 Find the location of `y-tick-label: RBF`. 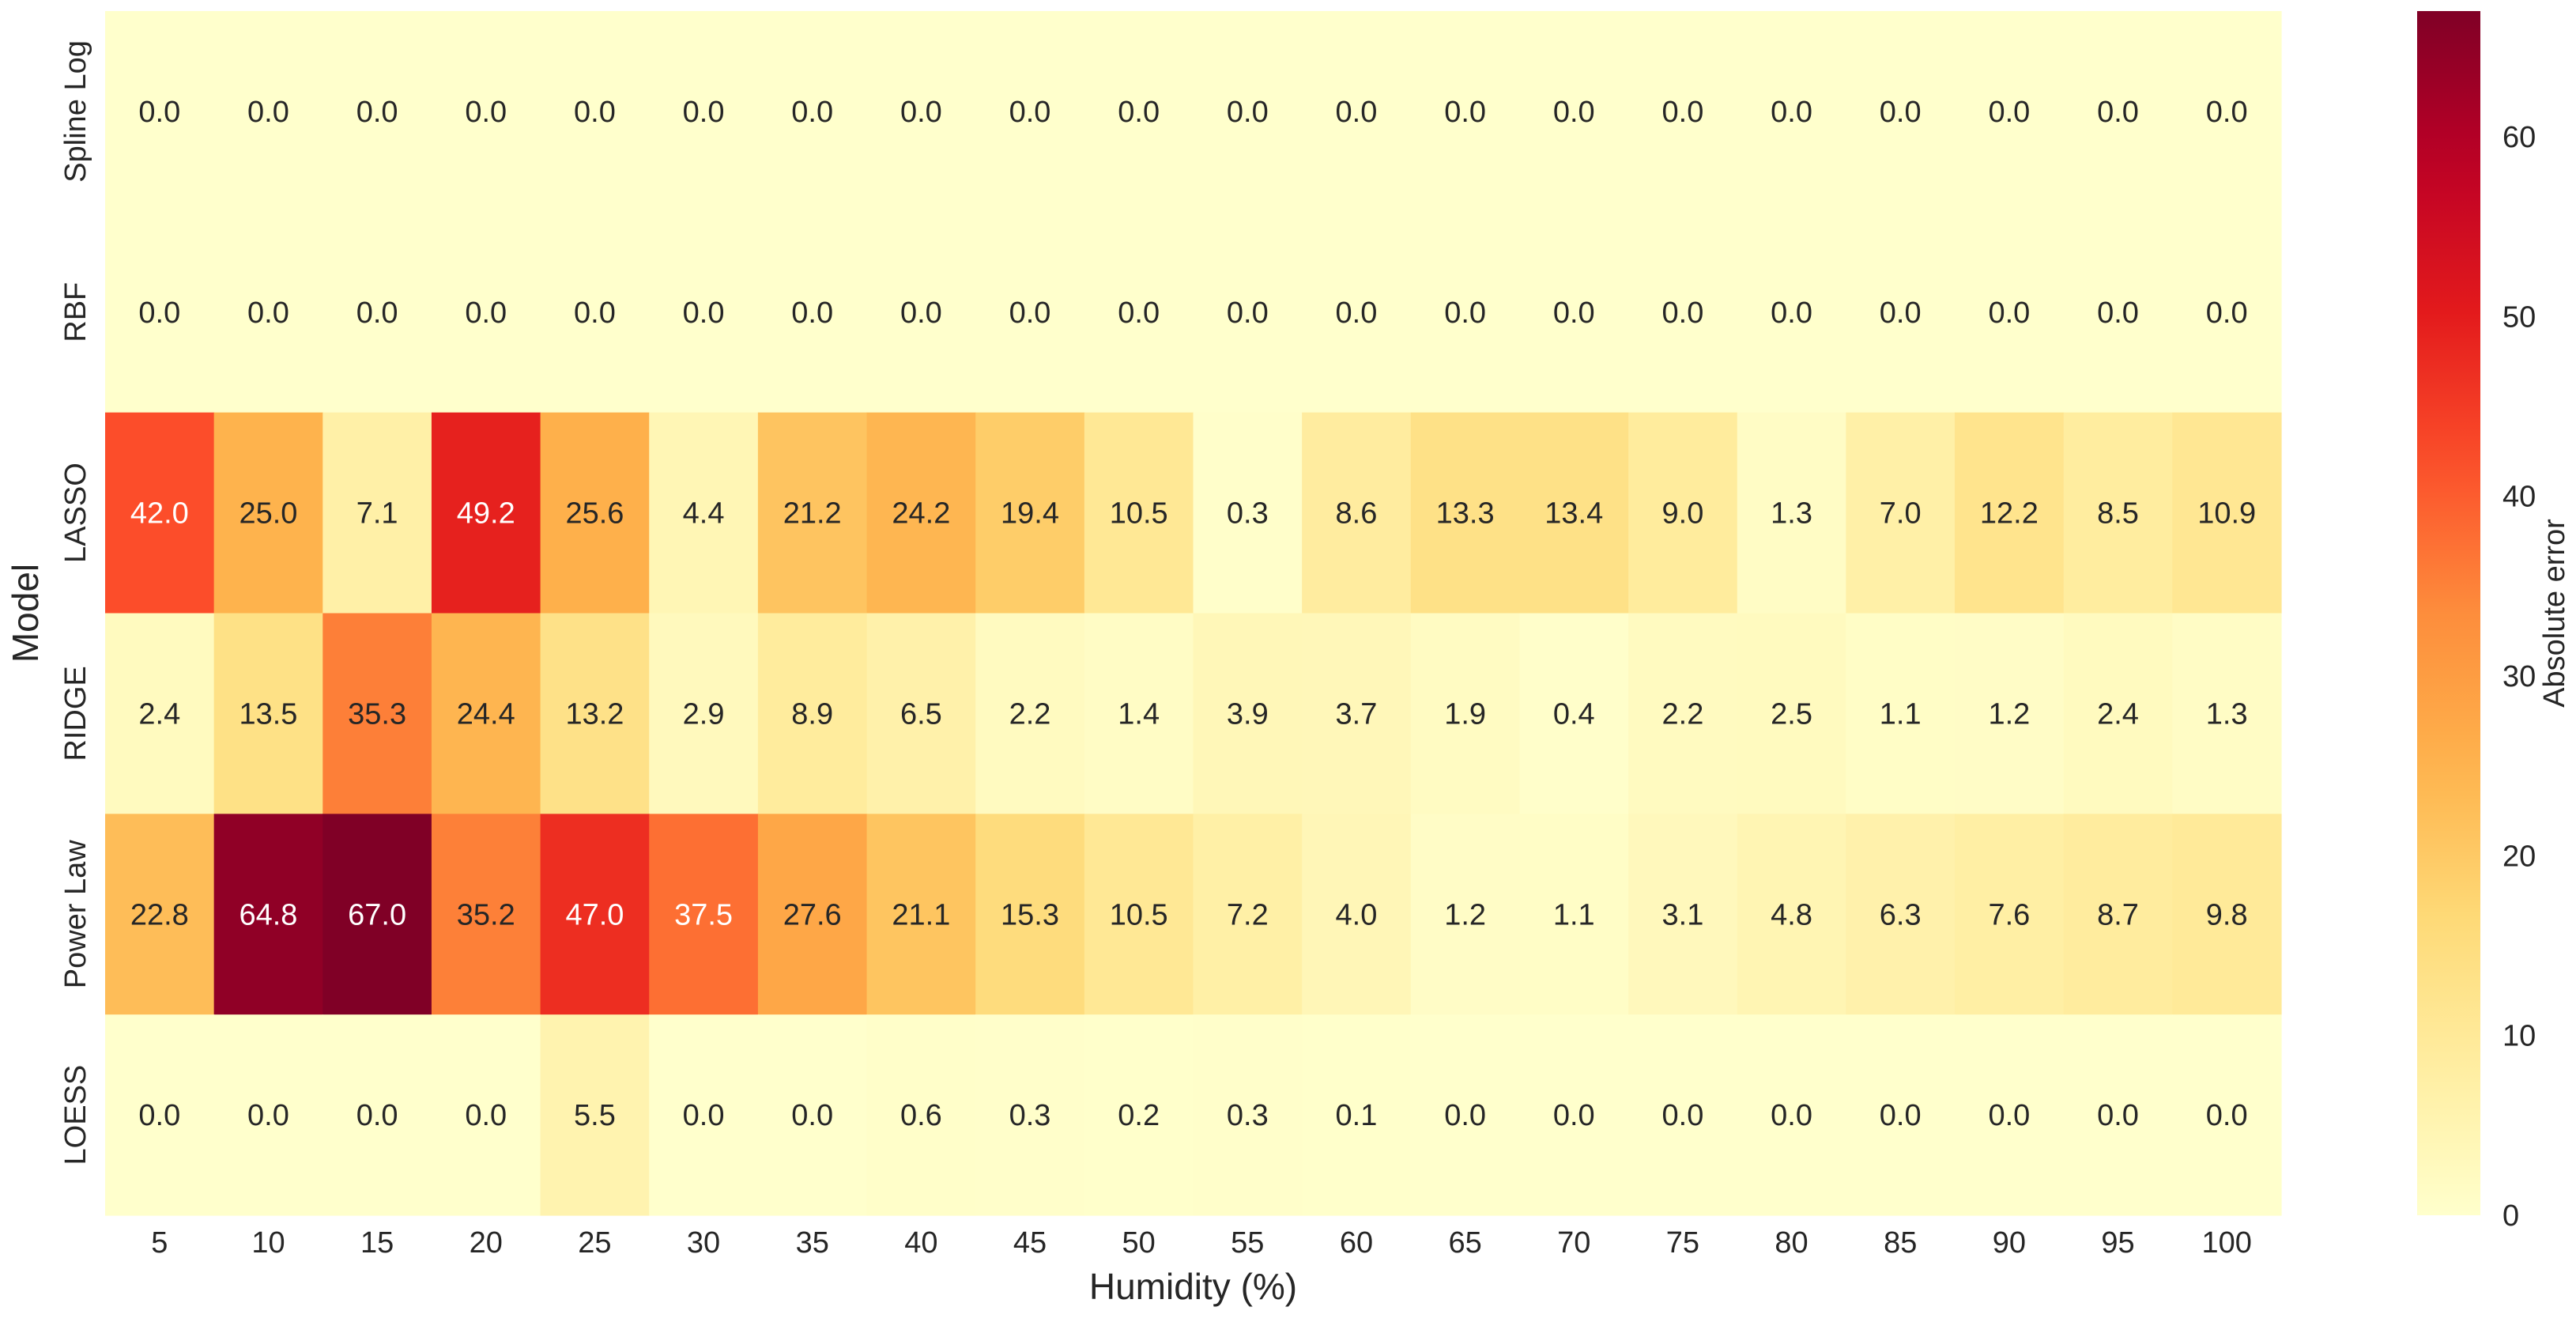

y-tick-label: RBF is located at coordinates (75, 312).